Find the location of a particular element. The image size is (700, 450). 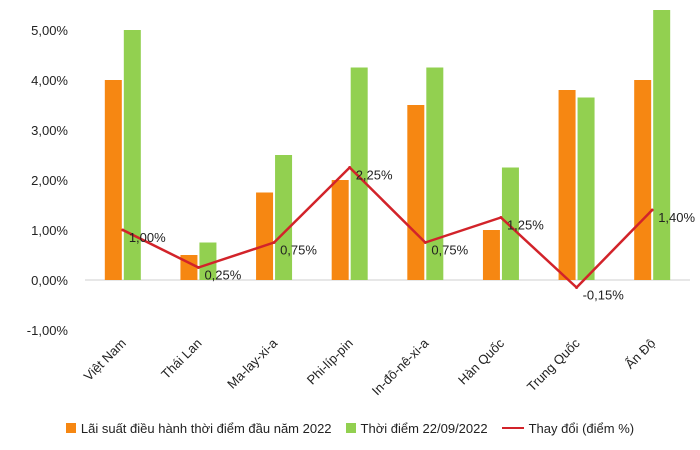

legend-item-change: Thay đổi (điểm %) is located at coordinates (568, 428).